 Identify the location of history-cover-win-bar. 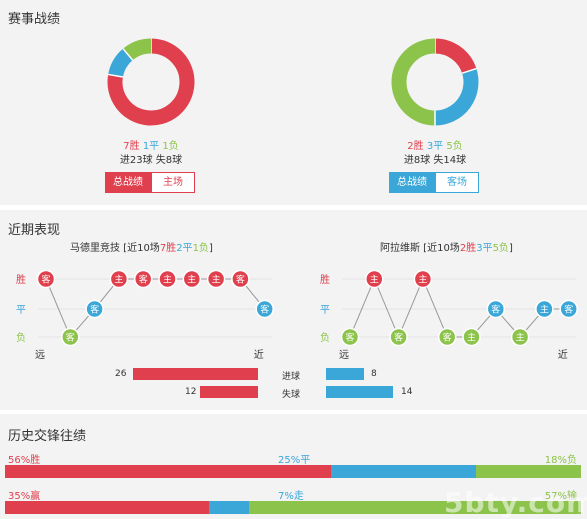
(107, 507).